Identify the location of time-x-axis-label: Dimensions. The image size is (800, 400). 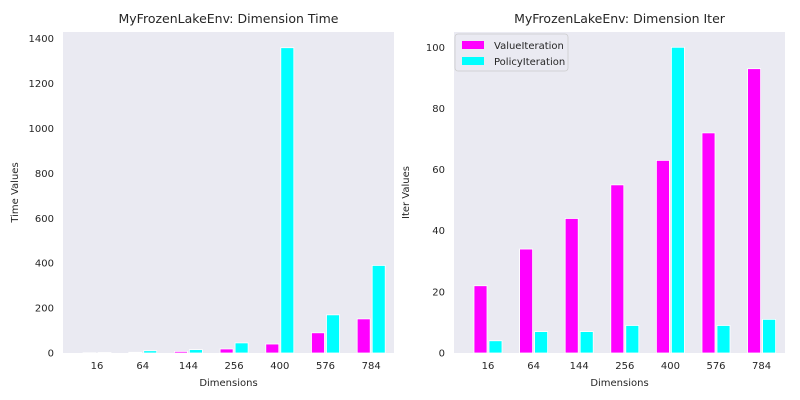
(228, 383).